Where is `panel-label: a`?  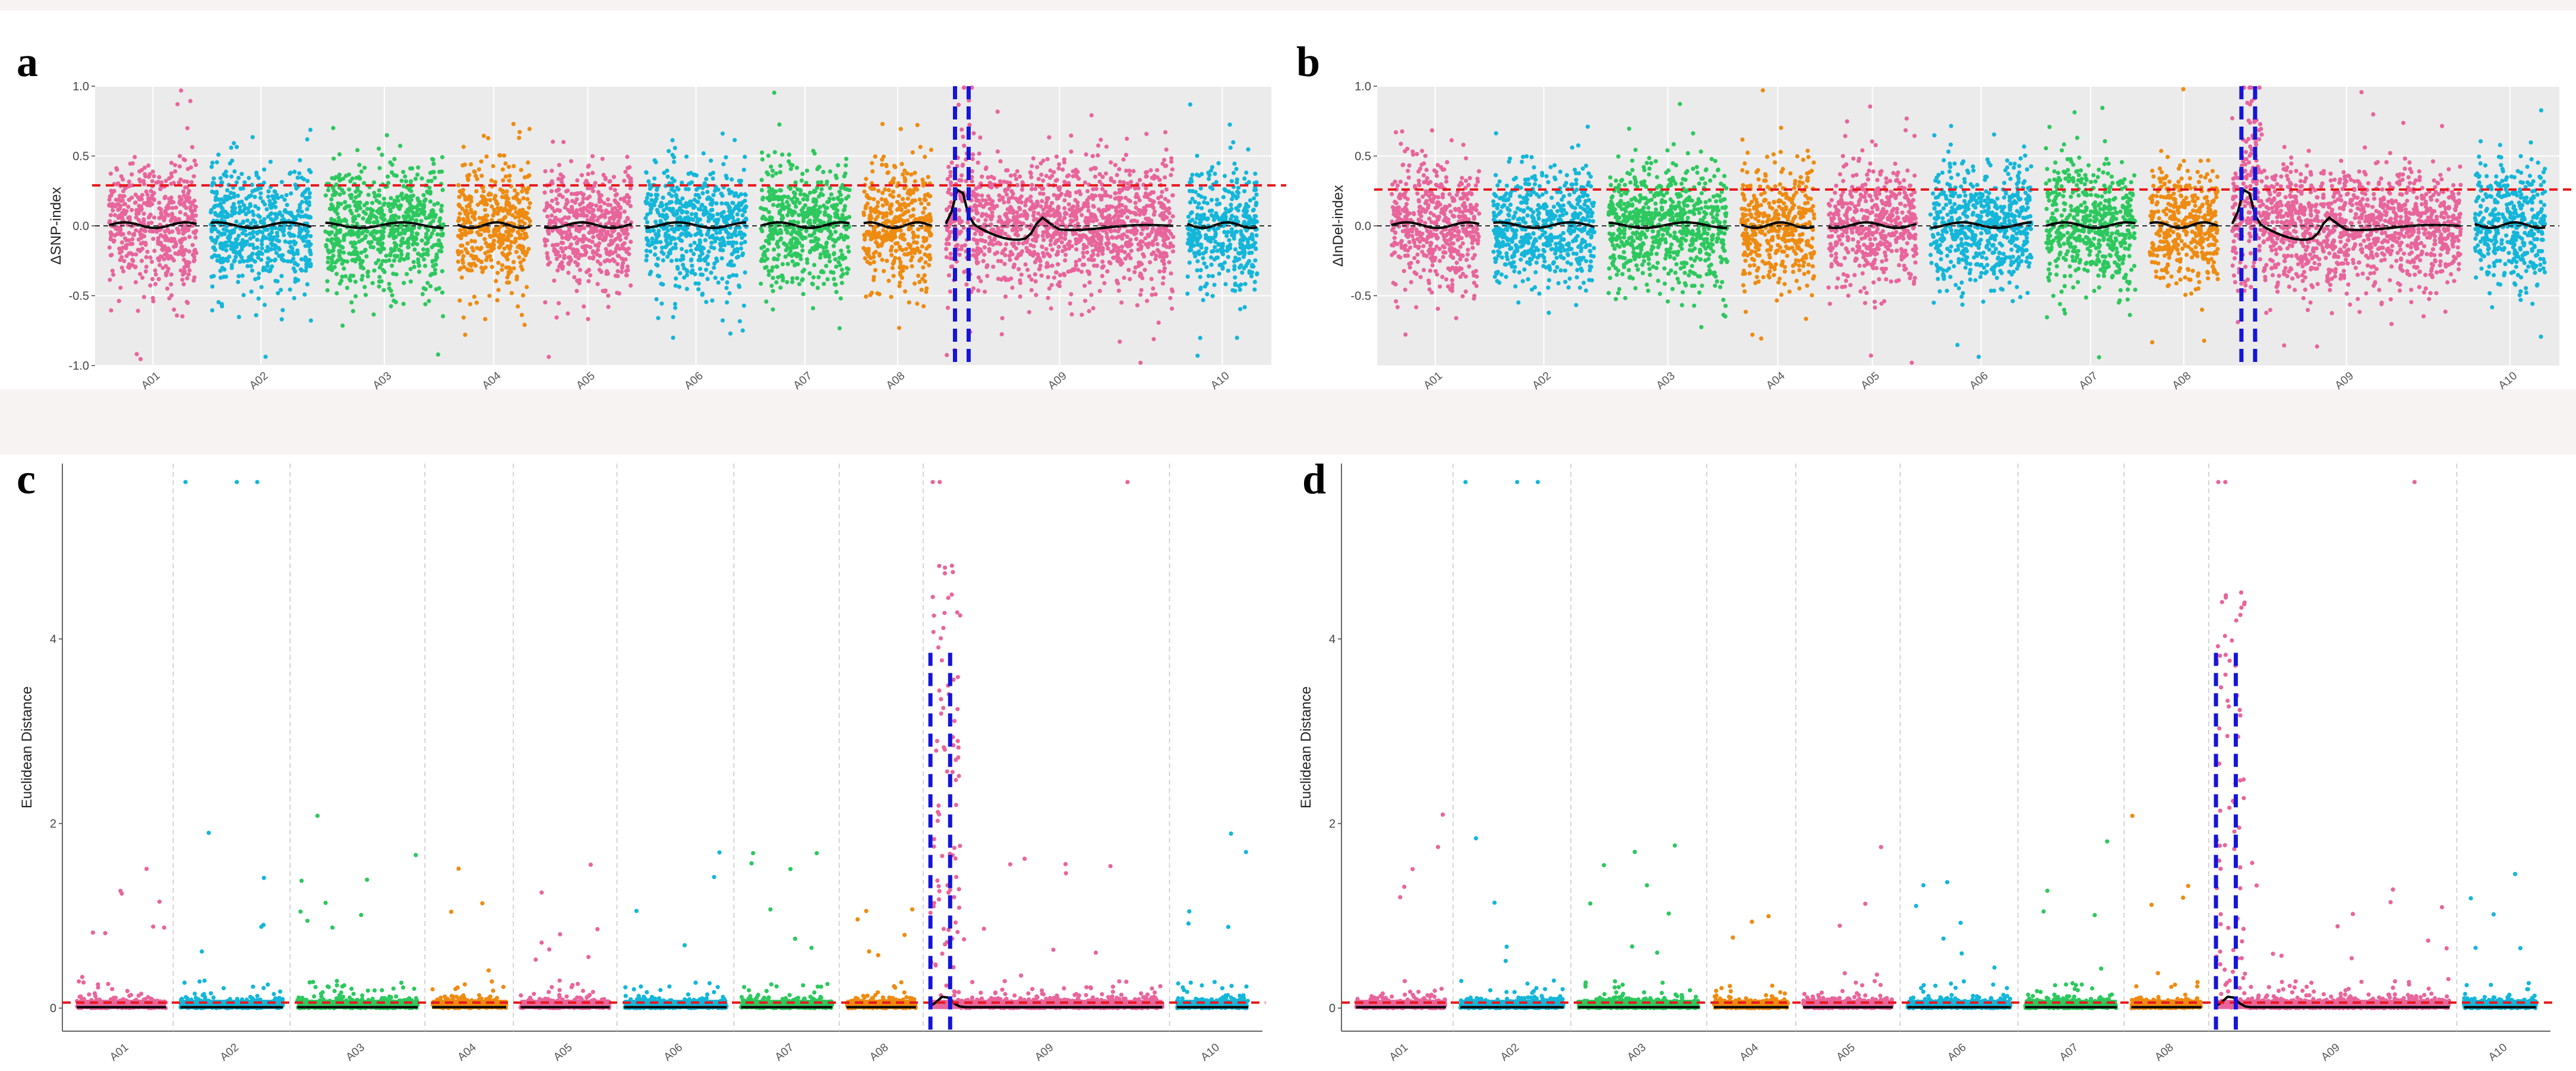 panel-label: a is located at coordinates (27, 62).